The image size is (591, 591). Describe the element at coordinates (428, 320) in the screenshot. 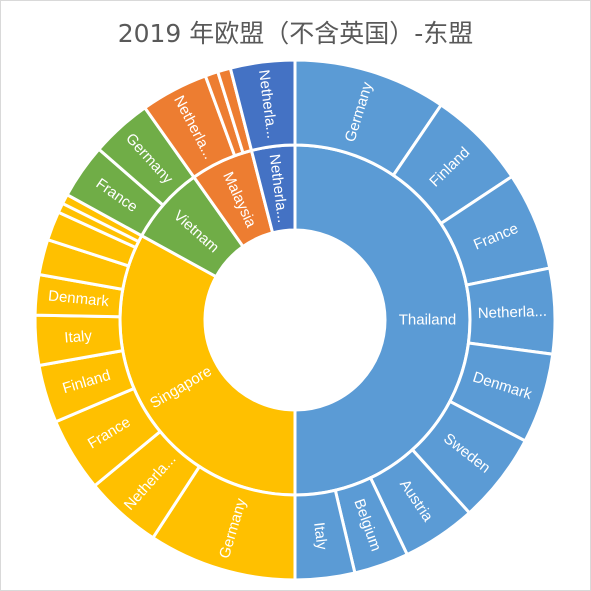

I see `inner-label-thailand: Thailand` at that location.